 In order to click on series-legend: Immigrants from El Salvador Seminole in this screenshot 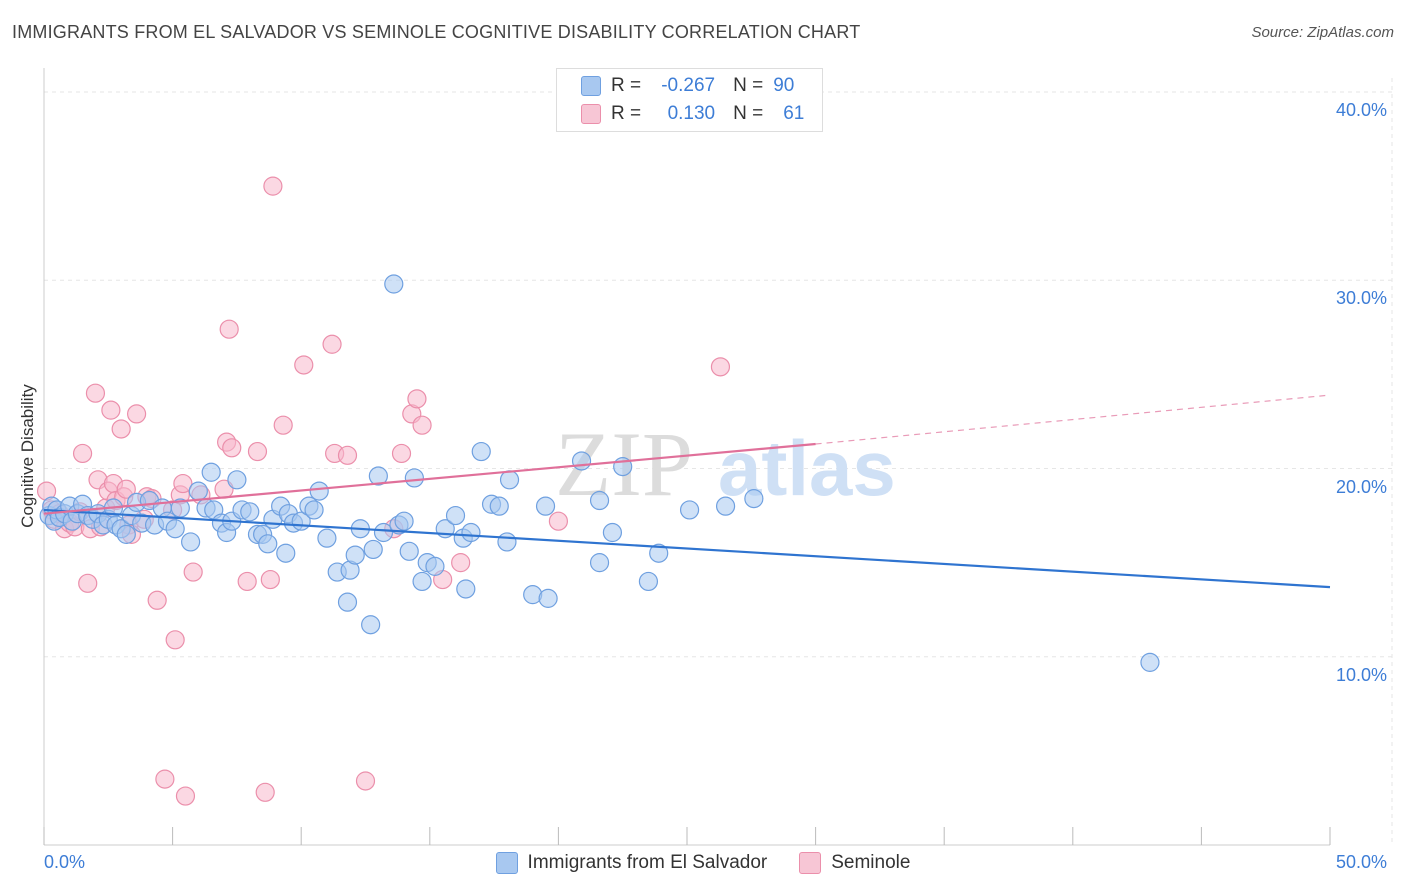, I will do `click(703, 863)`.